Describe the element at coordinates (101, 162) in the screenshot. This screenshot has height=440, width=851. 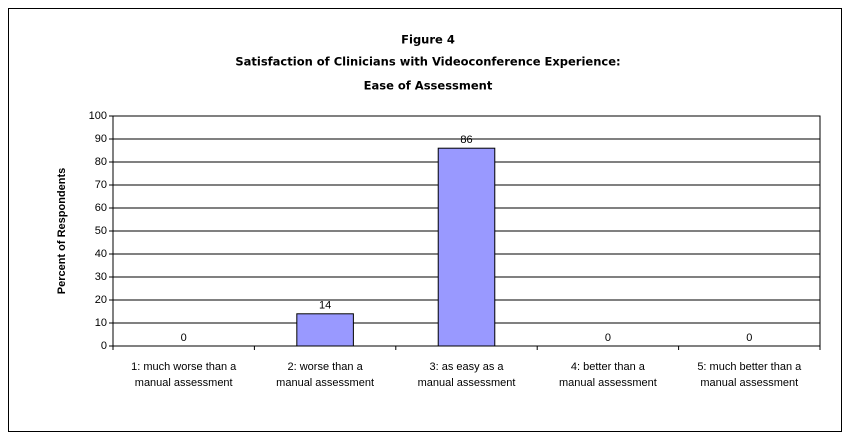
I see `y-tick-label: 80` at that location.